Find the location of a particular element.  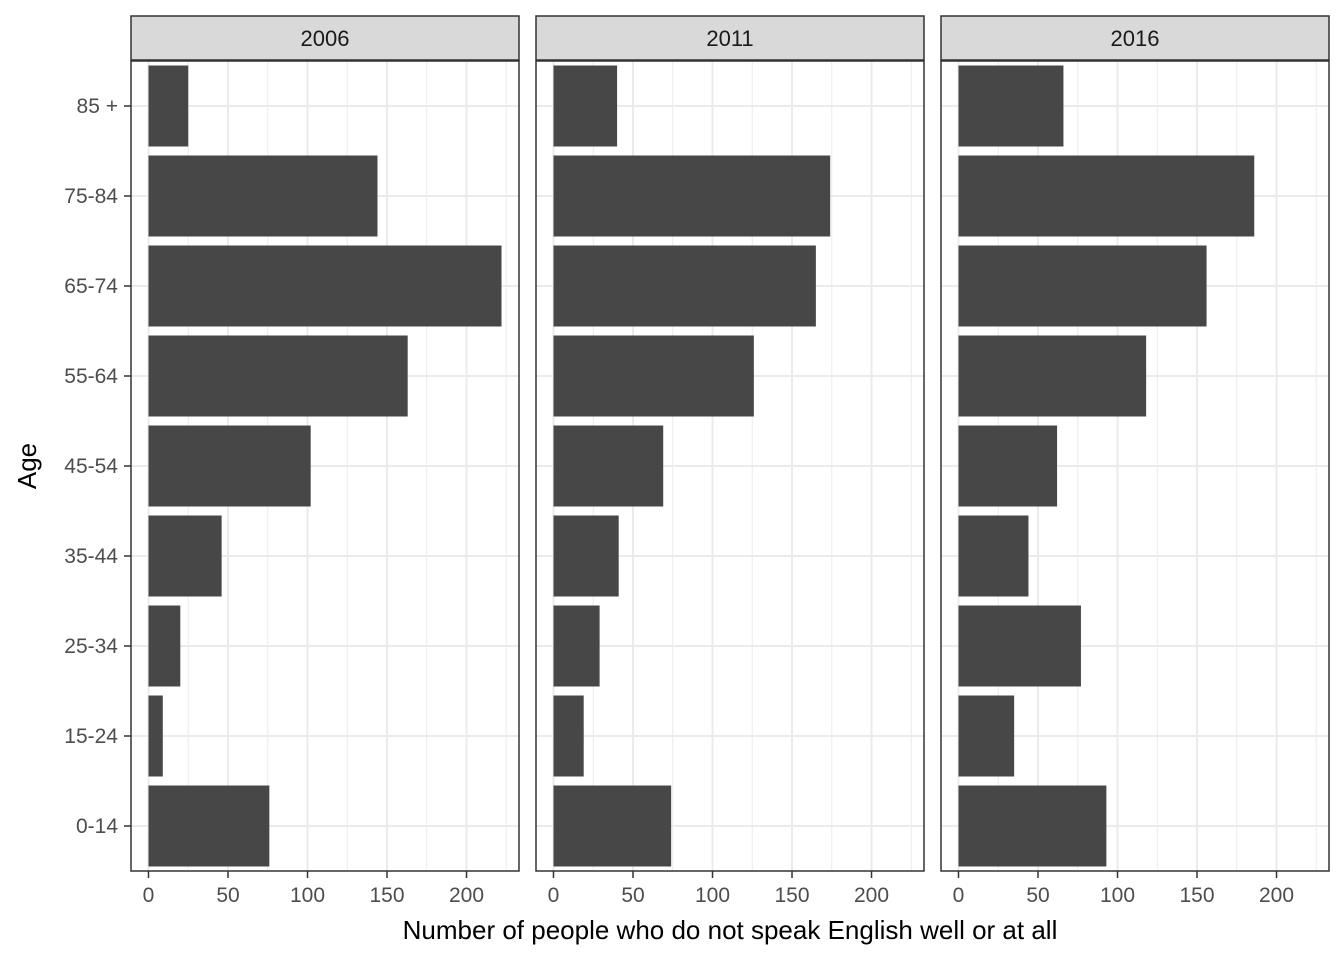

y-tick-label-65-74: 65-74 is located at coordinates (91, 286).